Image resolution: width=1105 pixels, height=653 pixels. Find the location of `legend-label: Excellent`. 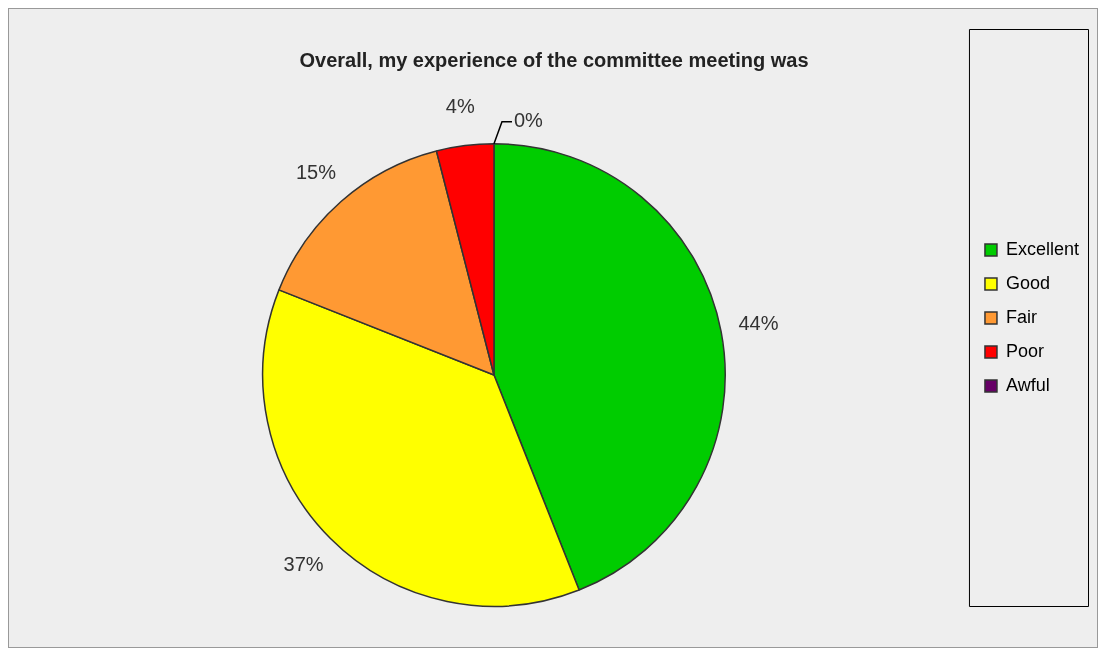

legend-label: Excellent is located at coordinates (1042, 248).